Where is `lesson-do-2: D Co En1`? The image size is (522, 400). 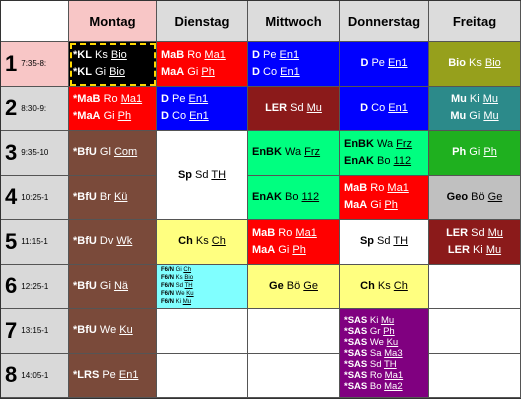 lesson-do-2: D Co En1 is located at coordinates (384, 108).